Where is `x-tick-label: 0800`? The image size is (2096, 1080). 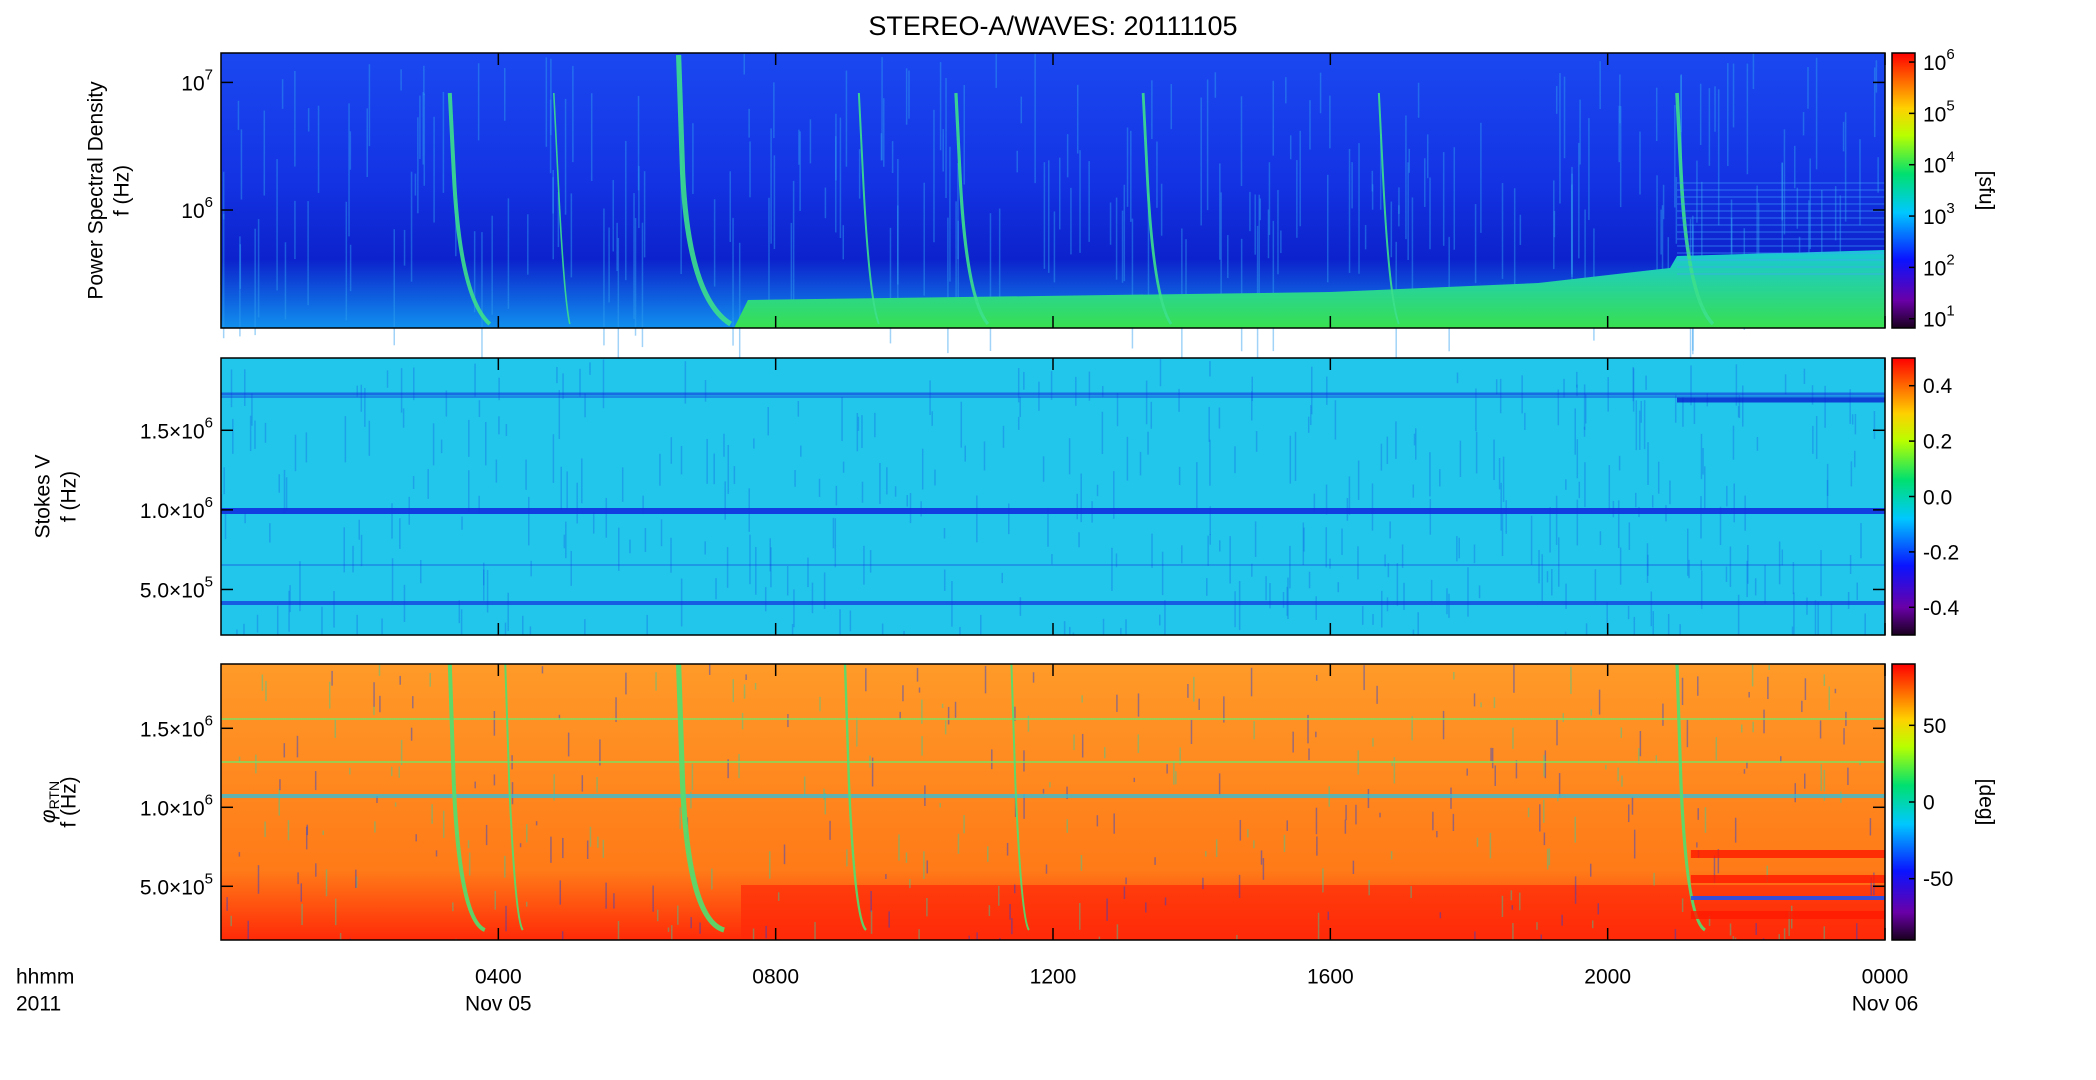
x-tick-label: 0800 is located at coordinates (775, 977).